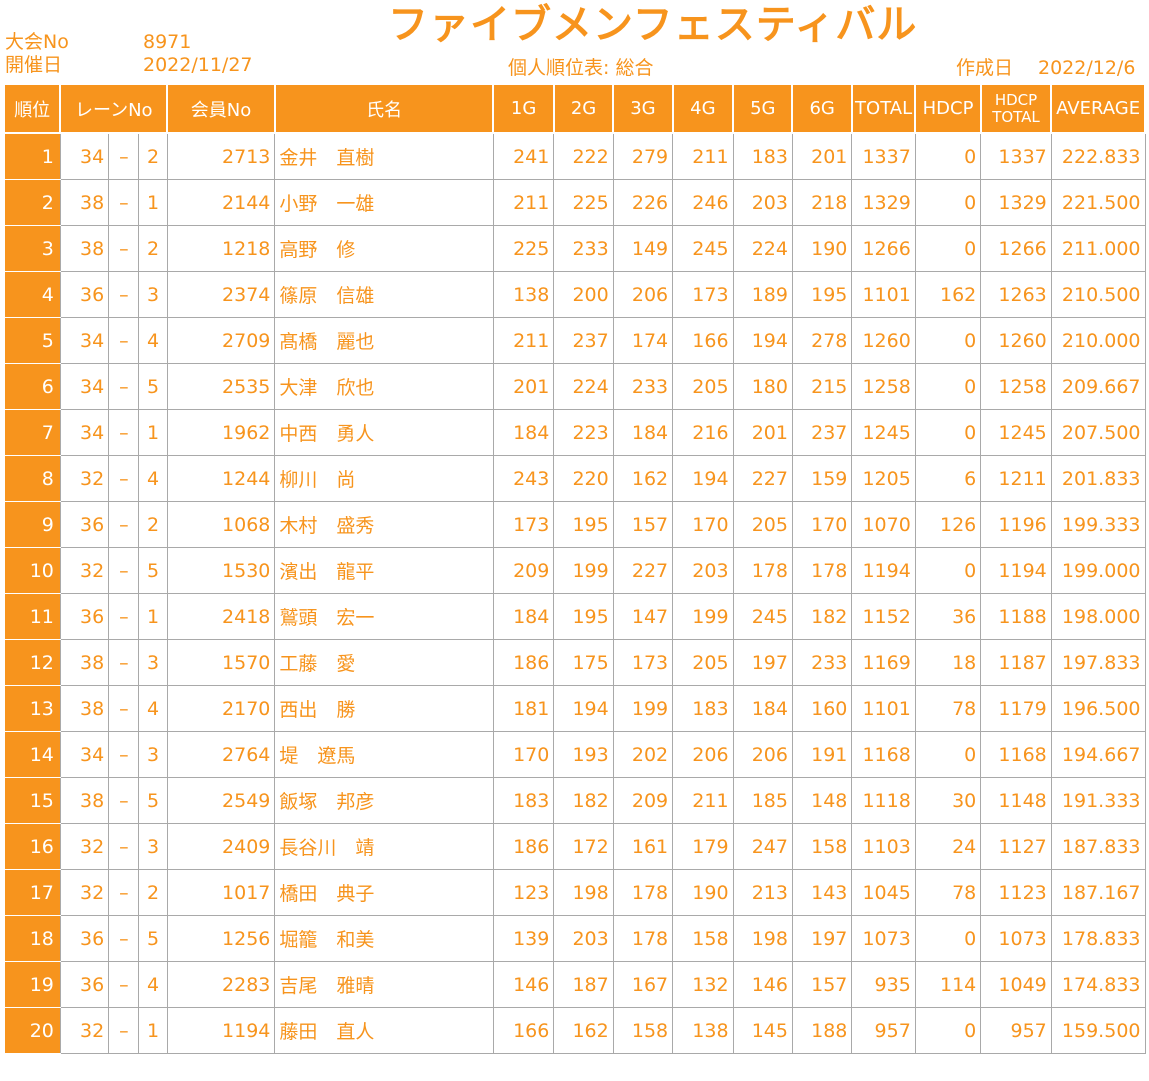 The image size is (1149, 1081). What do you see at coordinates (1098, 294) in the screenshot?
I see `average-cell: 210.500` at bounding box center [1098, 294].